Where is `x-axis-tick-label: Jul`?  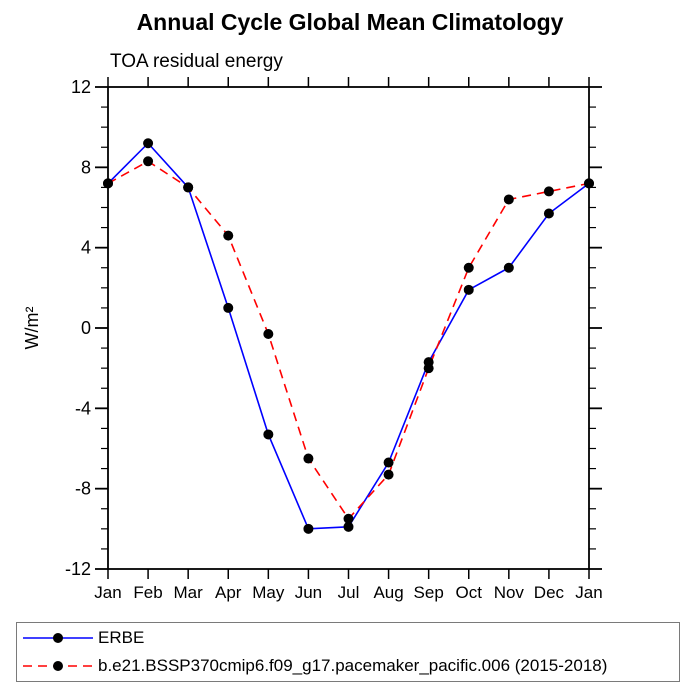 x-axis-tick-label: Jul is located at coordinates (349, 592).